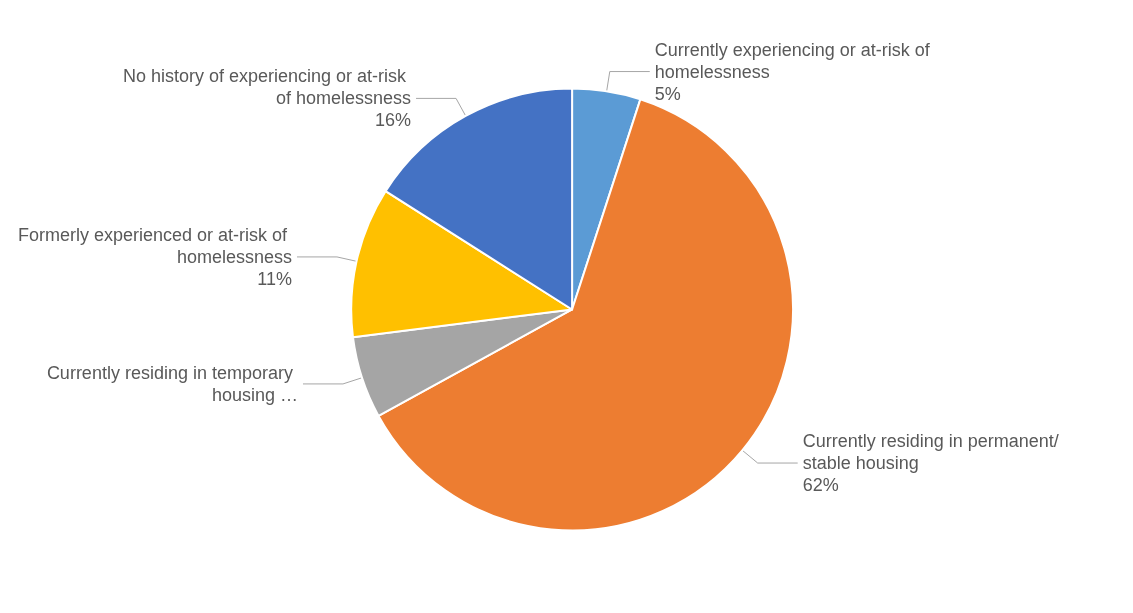  What do you see at coordinates (820, 485) in the screenshot?
I see `data-label: 62%` at bounding box center [820, 485].